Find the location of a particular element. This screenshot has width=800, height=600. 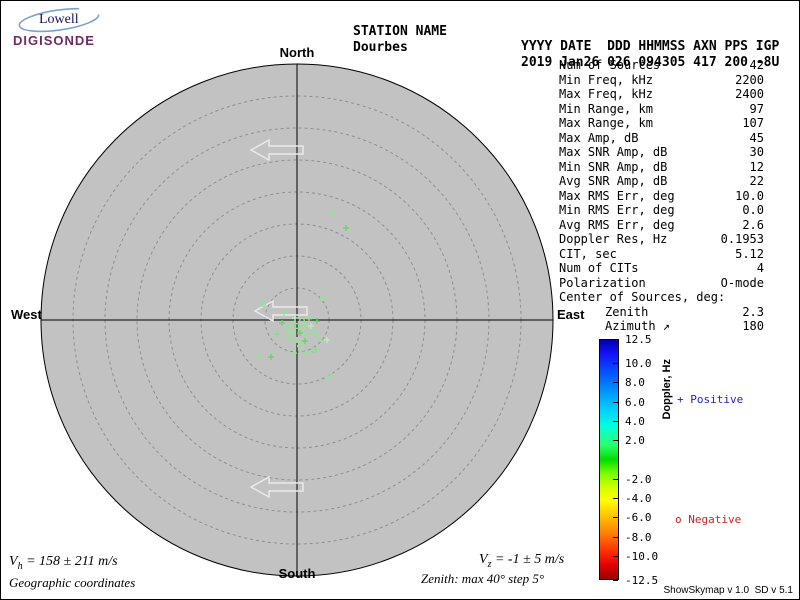

param-row: Zenith 2.3 is located at coordinates (661, 312).